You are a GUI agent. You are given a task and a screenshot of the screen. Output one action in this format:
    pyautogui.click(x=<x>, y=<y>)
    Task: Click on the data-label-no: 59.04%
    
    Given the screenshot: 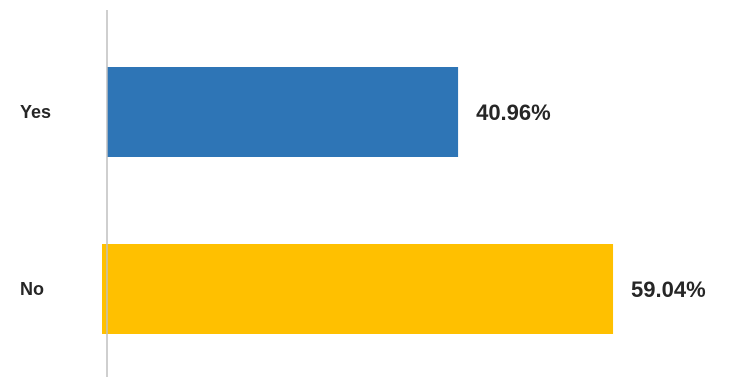 What is the action you would take?
    pyautogui.click(x=668, y=289)
    